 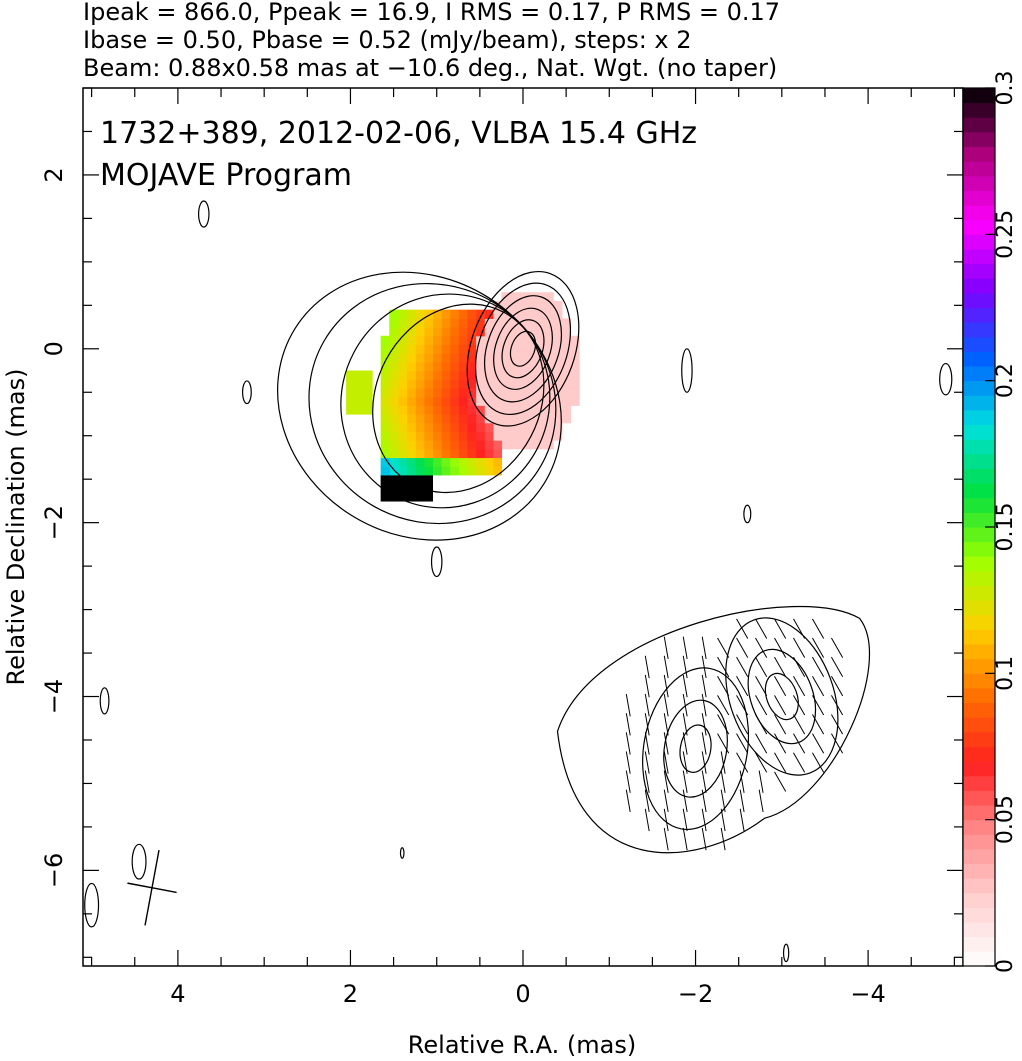 What do you see at coordinates (226, 175) in the screenshot?
I see `chart-subtitle: MOJAVE Program` at bounding box center [226, 175].